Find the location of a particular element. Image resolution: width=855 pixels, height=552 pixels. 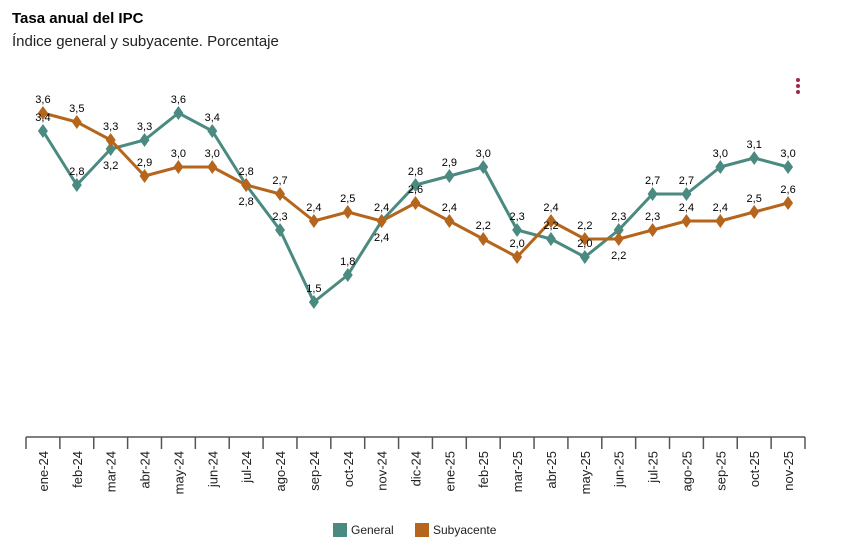

x-tick-label: ago-24 is located at coordinates (280, 471).